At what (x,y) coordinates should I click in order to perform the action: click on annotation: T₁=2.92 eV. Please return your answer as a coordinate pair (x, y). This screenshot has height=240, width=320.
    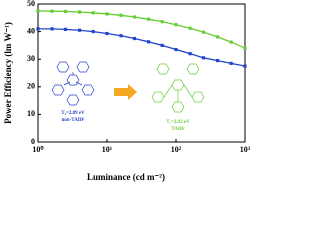
    Looking at the image, I should click on (178, 122).